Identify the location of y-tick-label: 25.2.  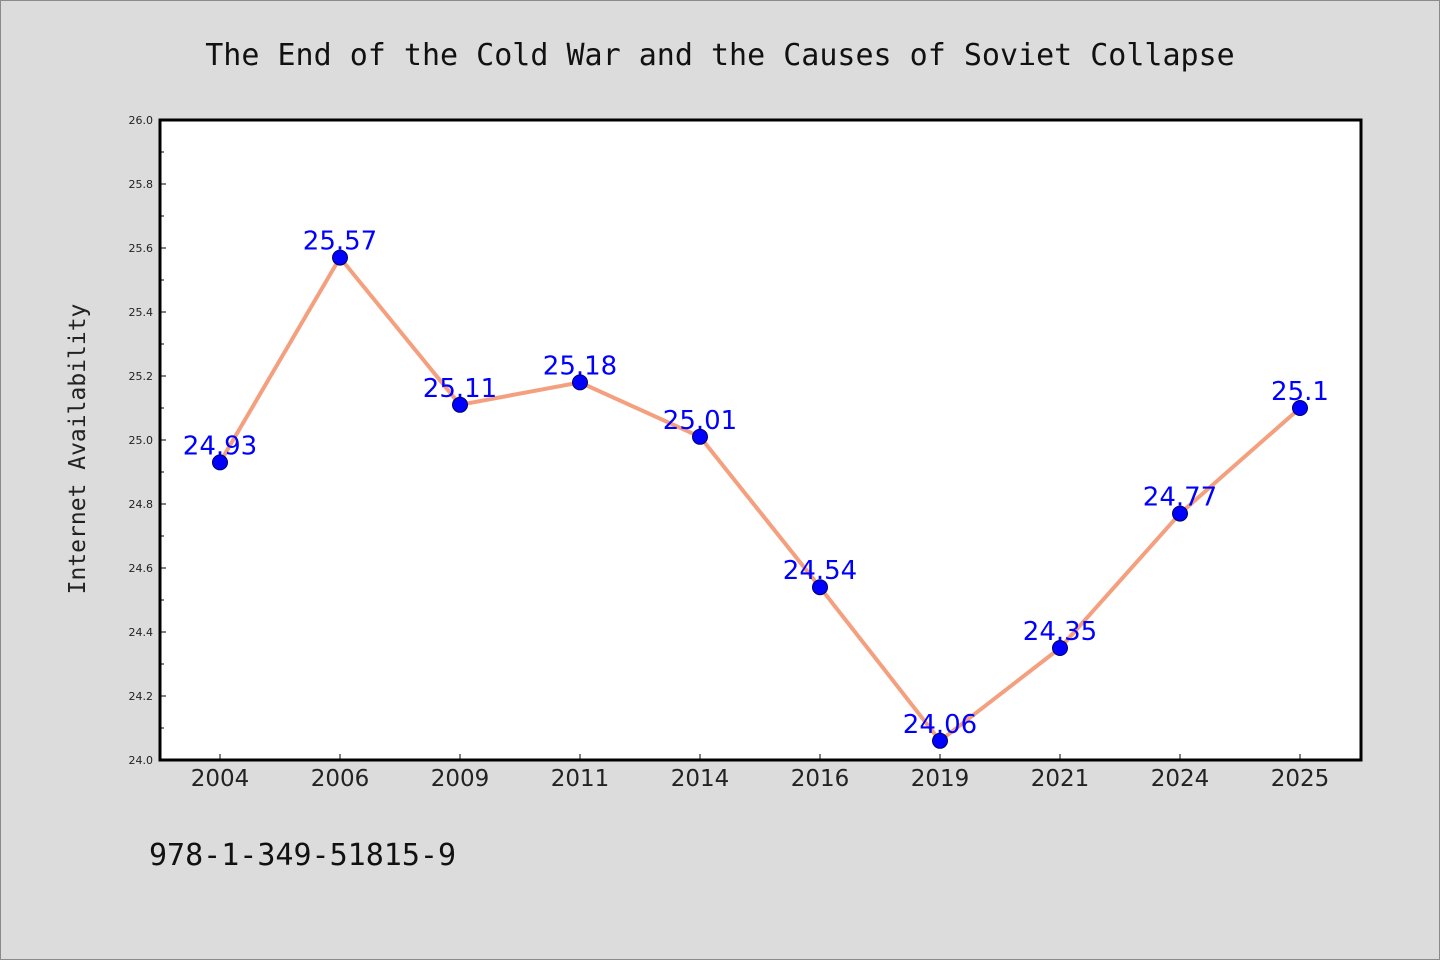
(141, 376).